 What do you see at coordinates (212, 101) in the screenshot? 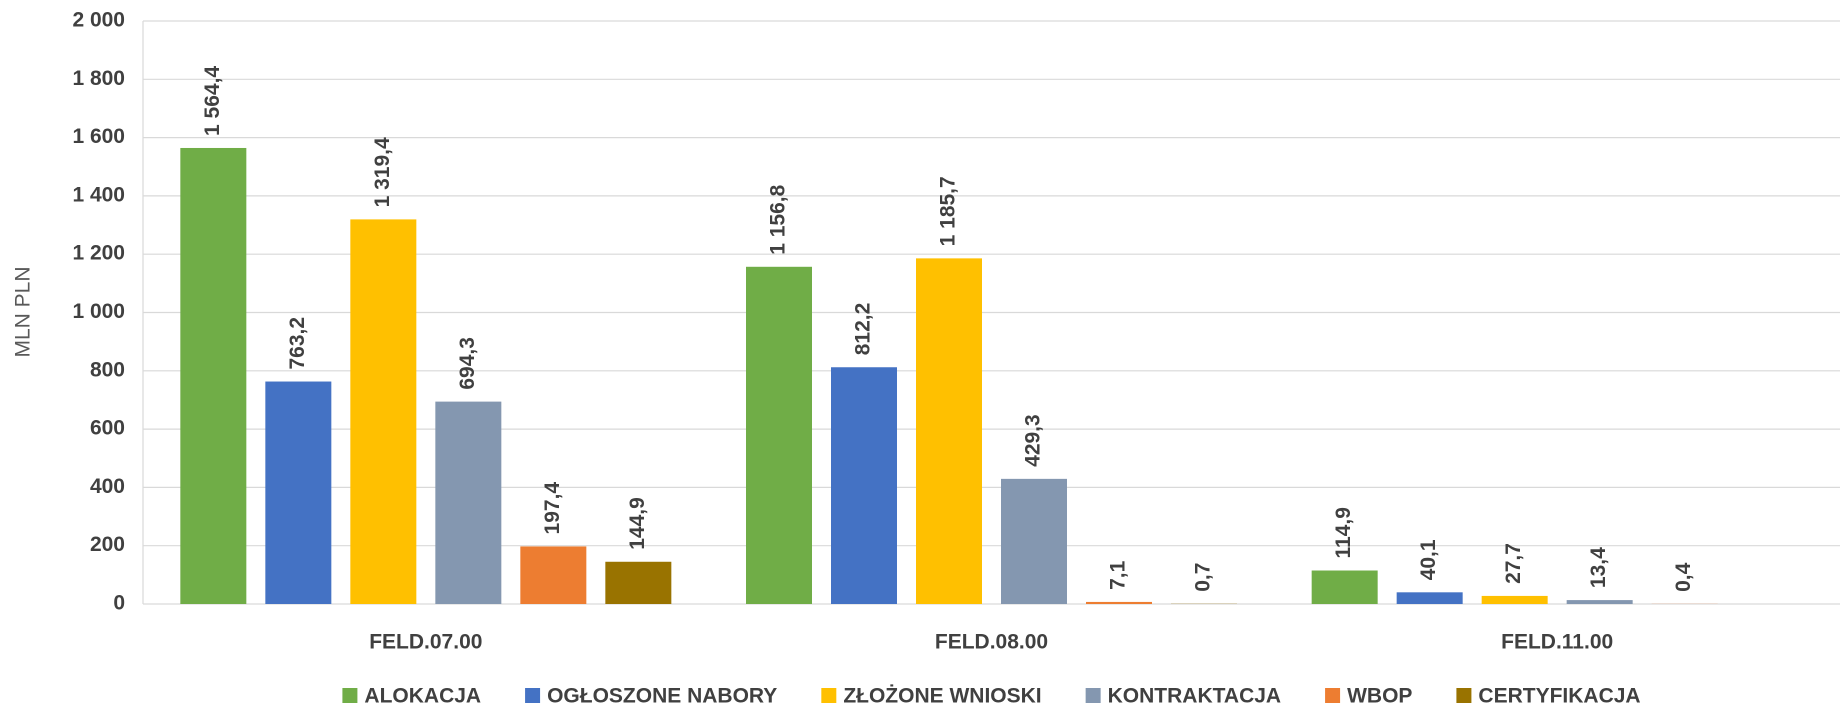
I see `value-label: 1 564,4` at bounding box center [212, 101].